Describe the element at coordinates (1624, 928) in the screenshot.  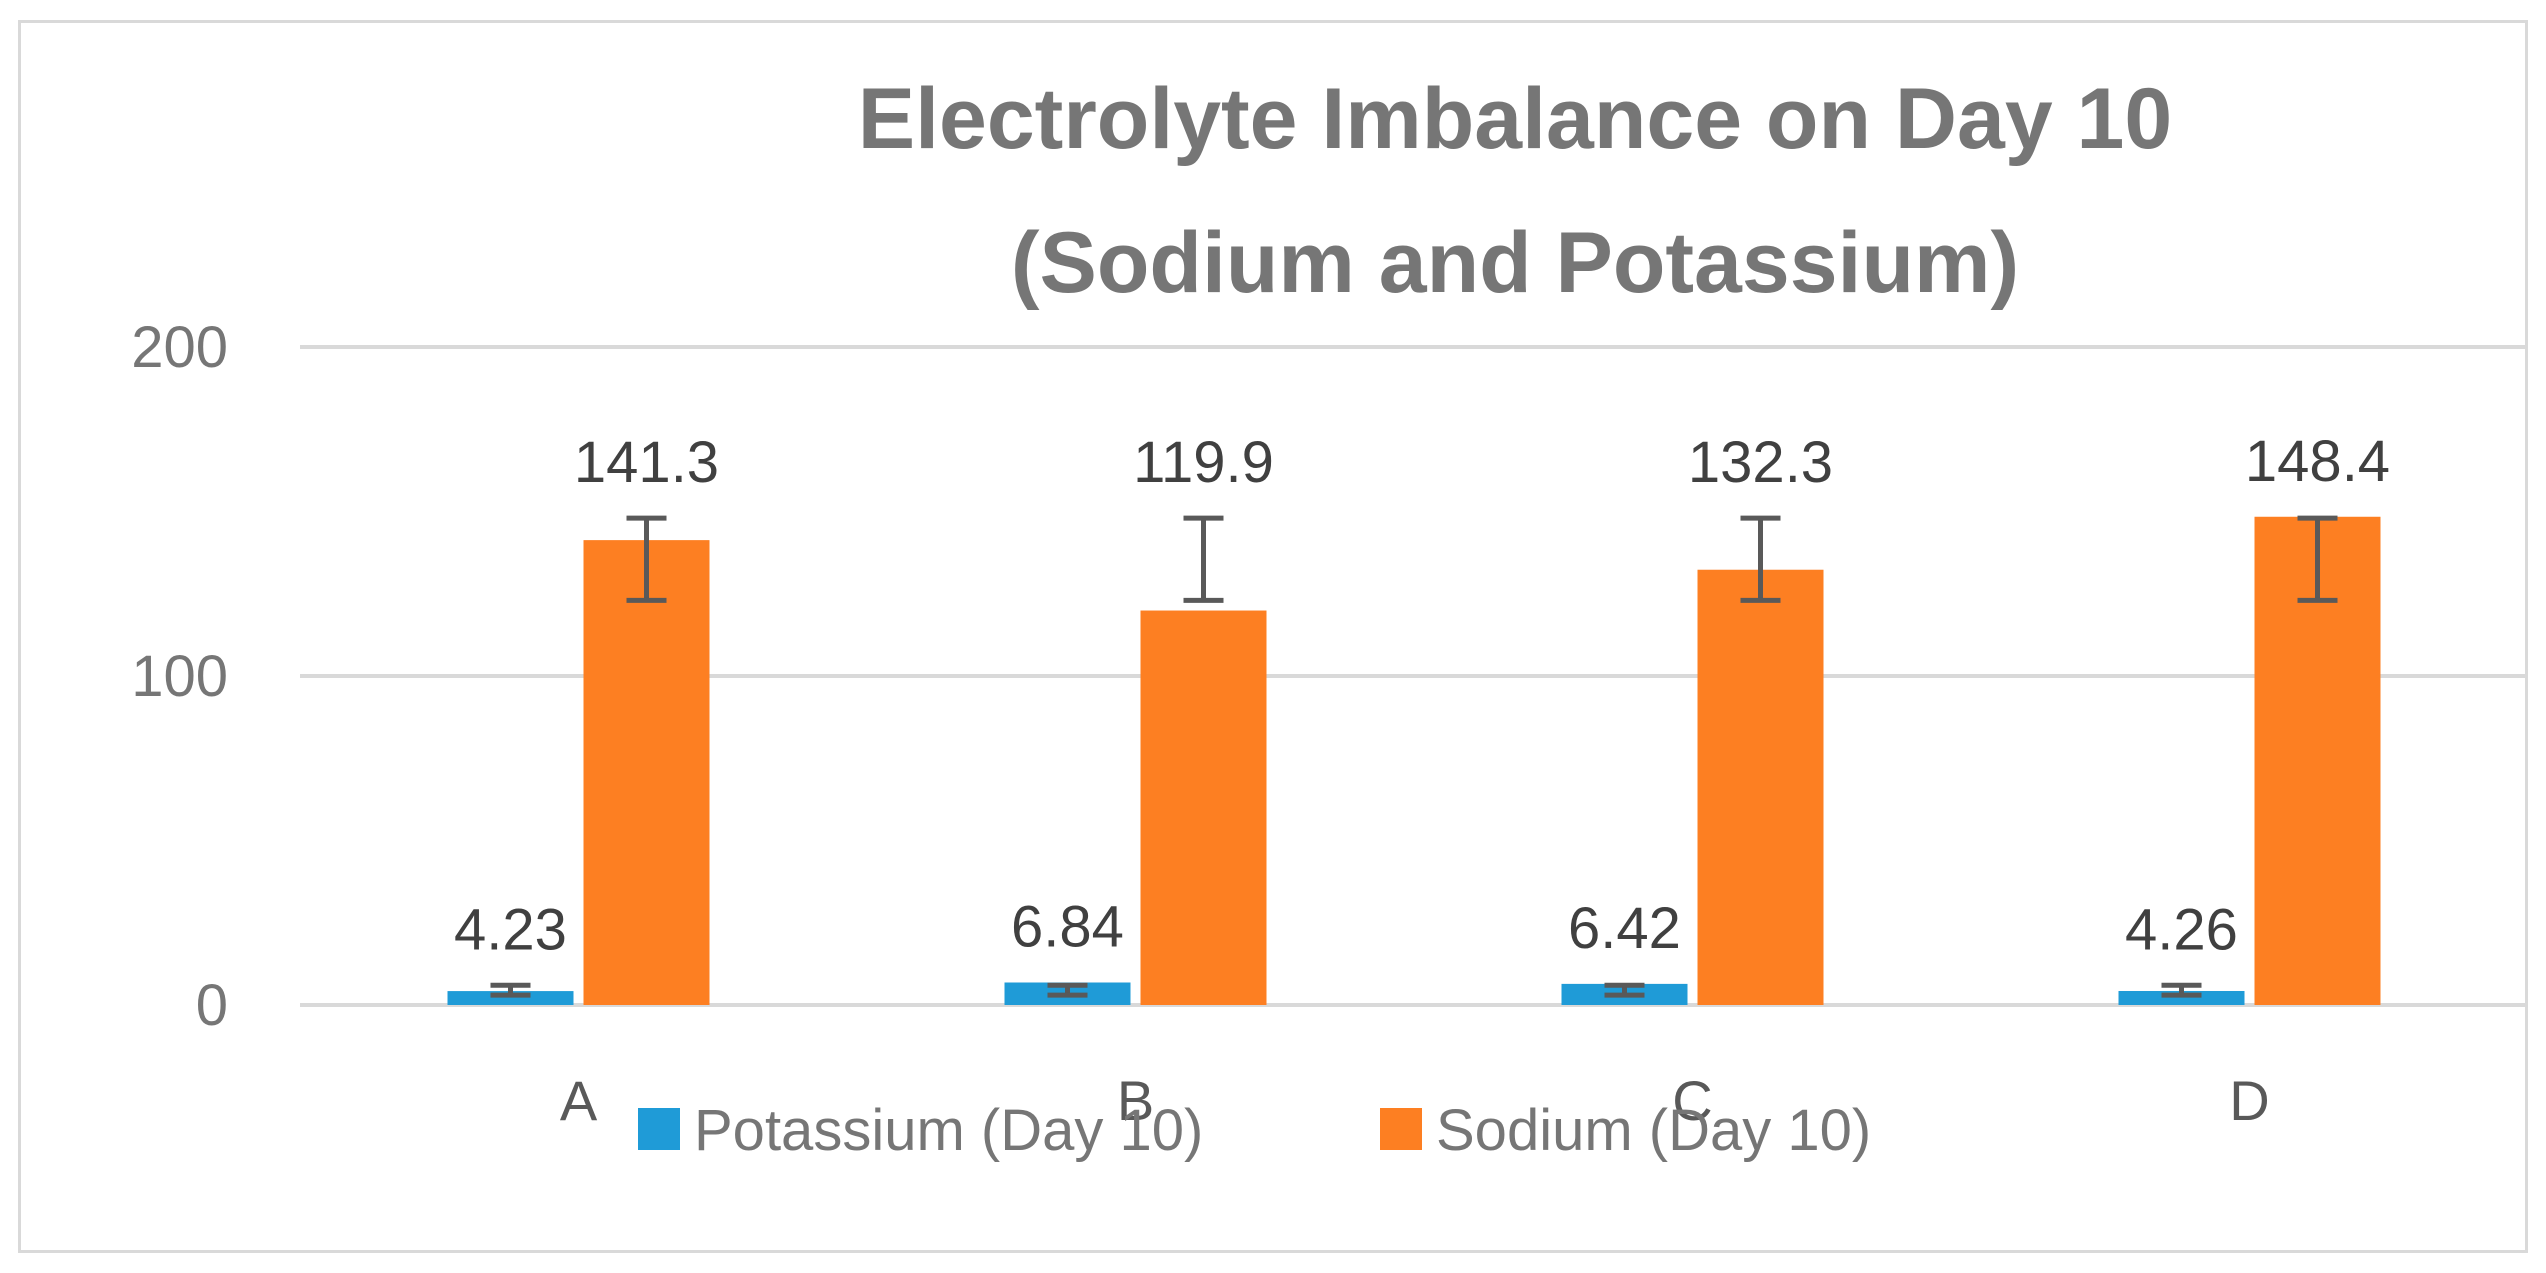
I see `data-label: 6.42` at that location.